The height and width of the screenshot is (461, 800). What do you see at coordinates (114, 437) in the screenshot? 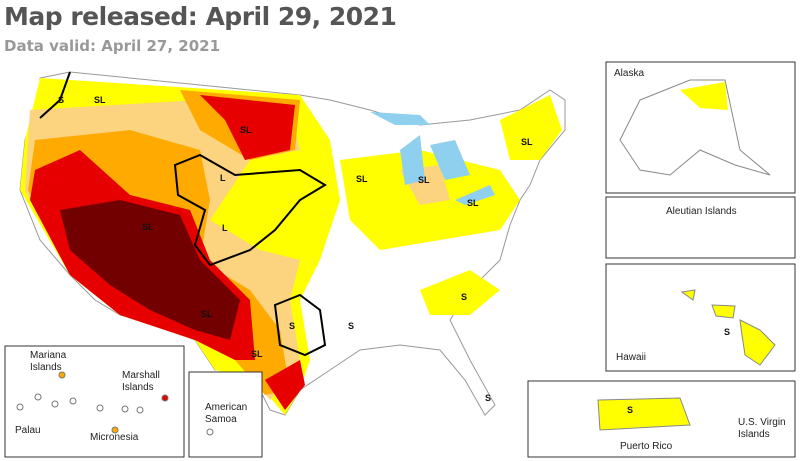
I see `inset-label: Micronesia` at bounding box center [114, 437].